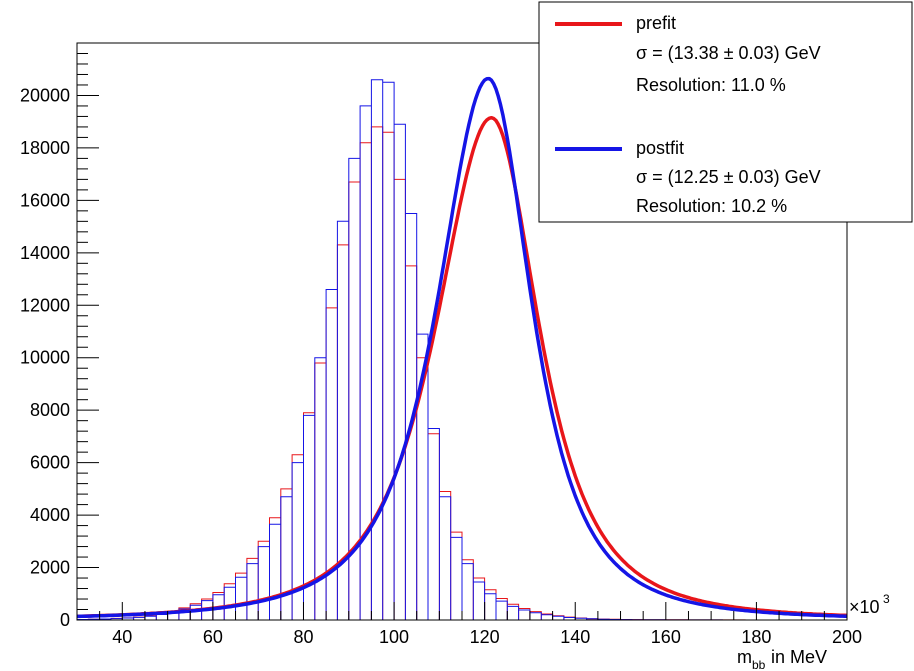 Image resolution: width=914 pixels, height=671 pixels. I want to click on x-multiplier-exponent: 3, so click(886, 599).